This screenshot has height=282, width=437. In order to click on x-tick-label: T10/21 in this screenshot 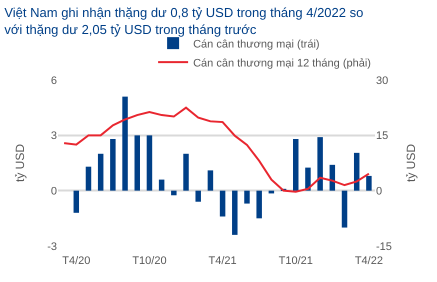, I will do `click(295, 261)`.